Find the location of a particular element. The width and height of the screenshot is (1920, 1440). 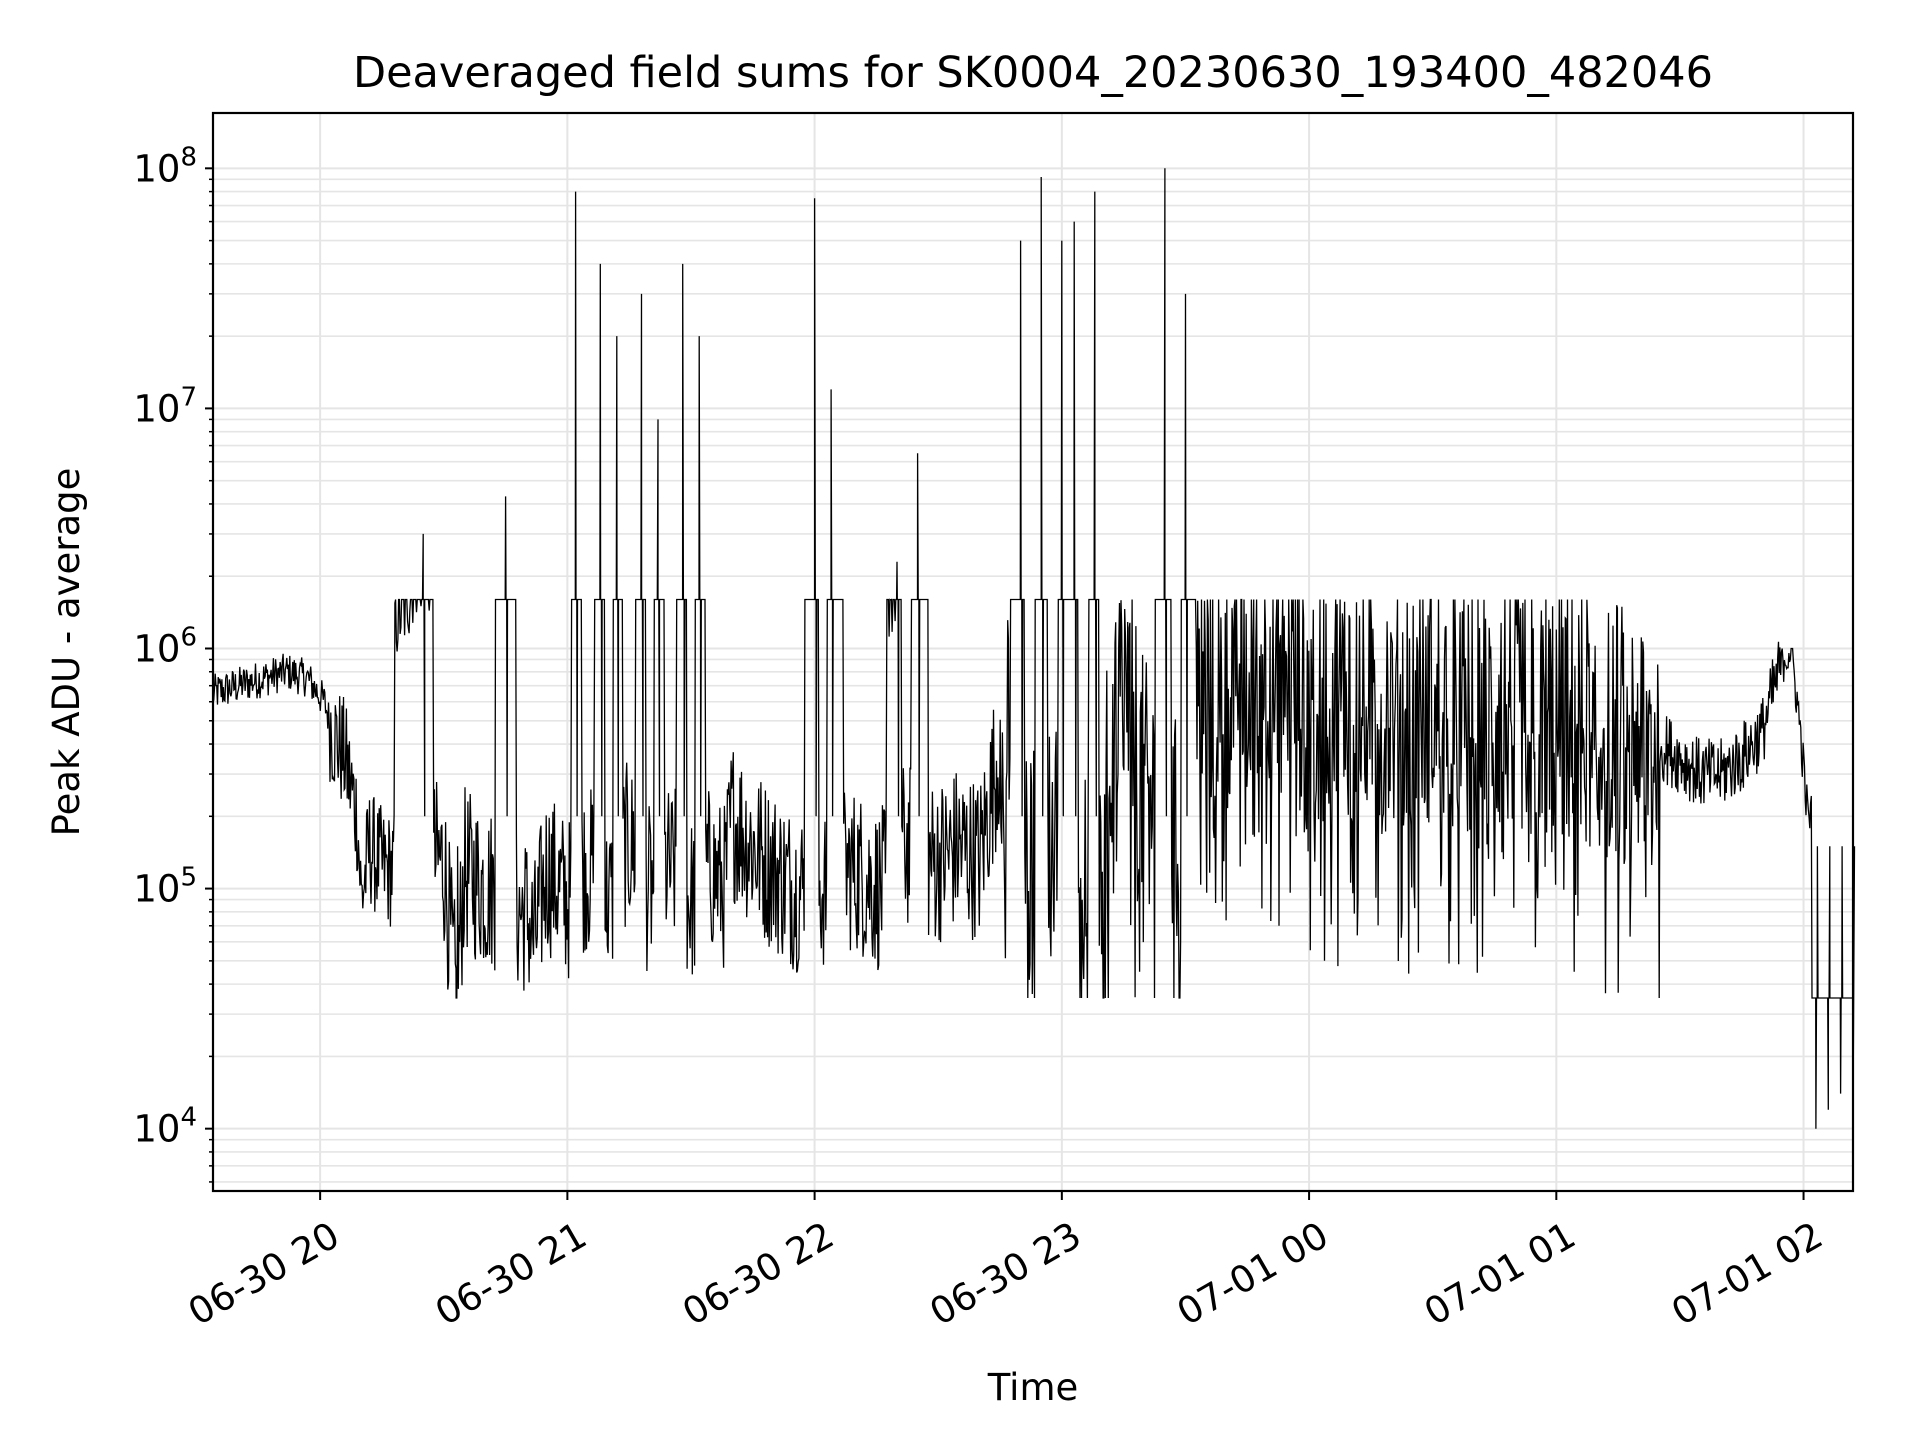

y-axis-label: Peak ADU - average is located at coordinates (66, 652).